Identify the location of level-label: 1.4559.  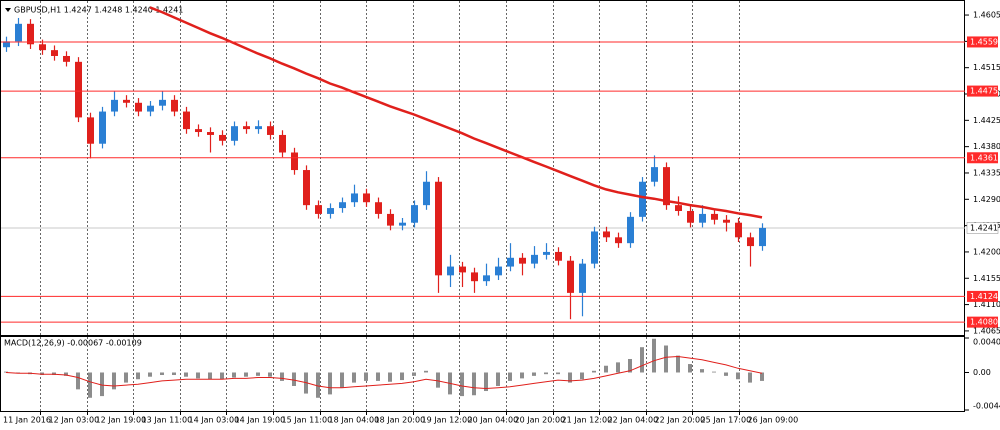
(984, 41).